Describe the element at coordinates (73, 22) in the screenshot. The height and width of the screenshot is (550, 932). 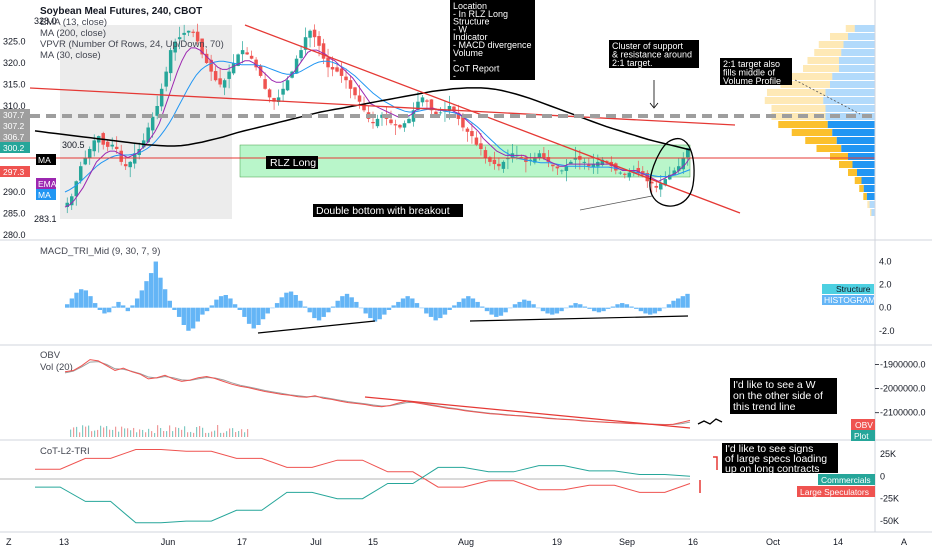
I see `indicator-ema: EMA (13, close)` at that location.